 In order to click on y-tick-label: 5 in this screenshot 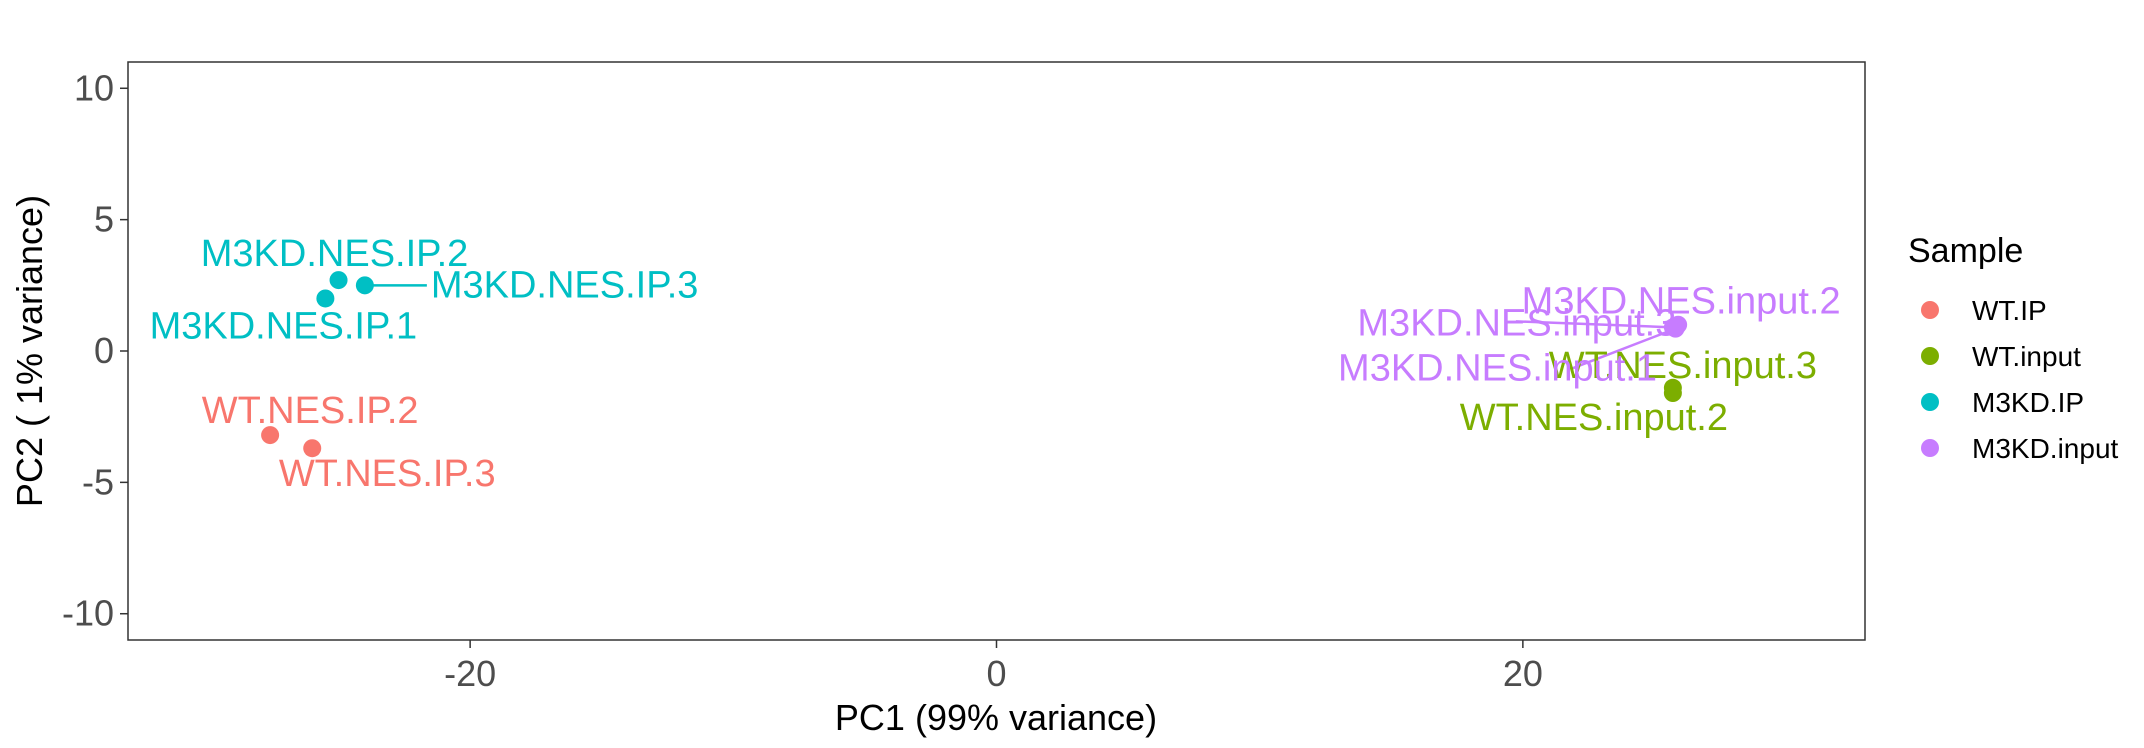, I will do `click(104, 219)`.